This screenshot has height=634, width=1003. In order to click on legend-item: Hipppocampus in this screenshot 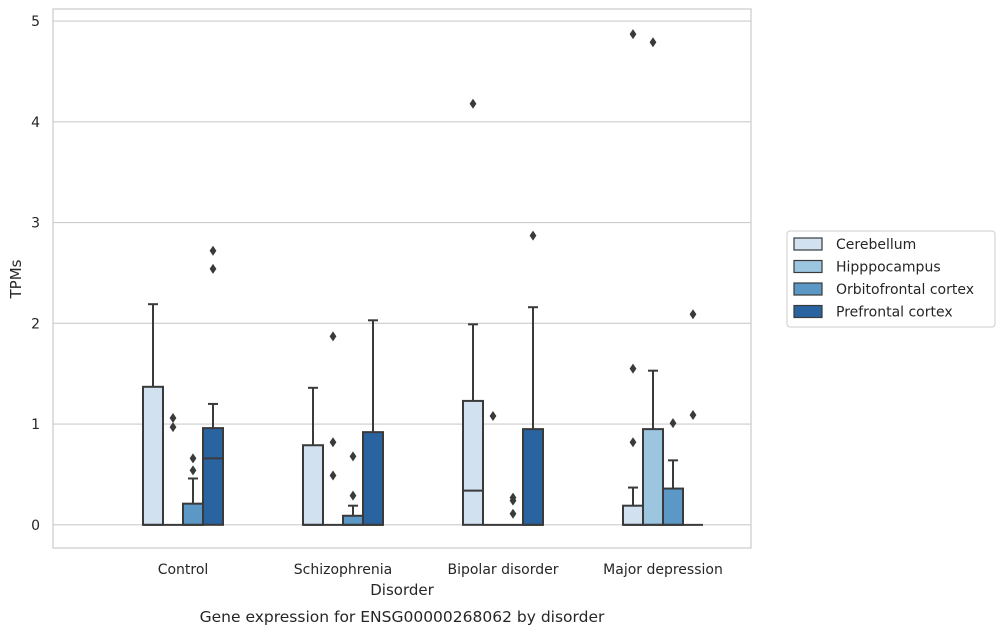, I will do `click(867, 267)`.